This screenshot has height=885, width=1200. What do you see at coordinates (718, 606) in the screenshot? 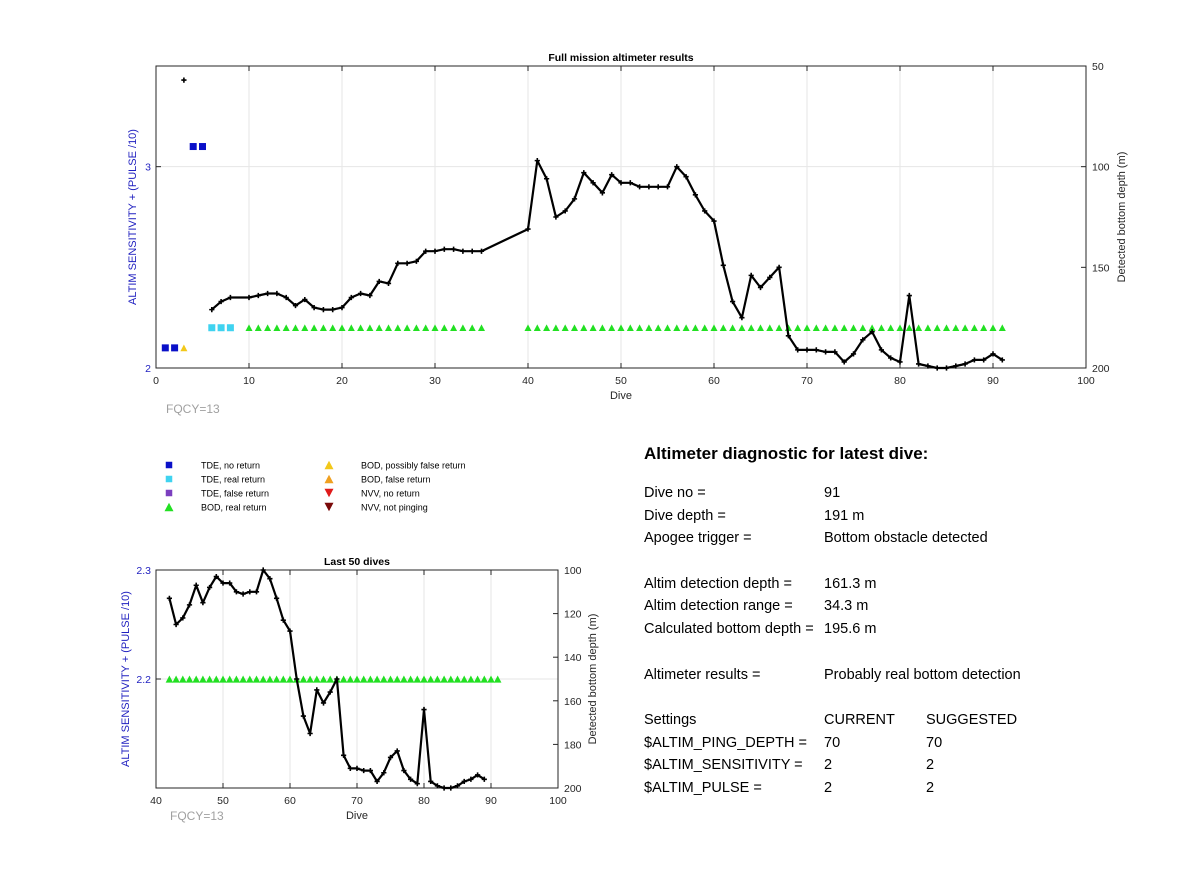
I see `altim-det-range-label: Altim detection range =` at bounding box center [718, 606].